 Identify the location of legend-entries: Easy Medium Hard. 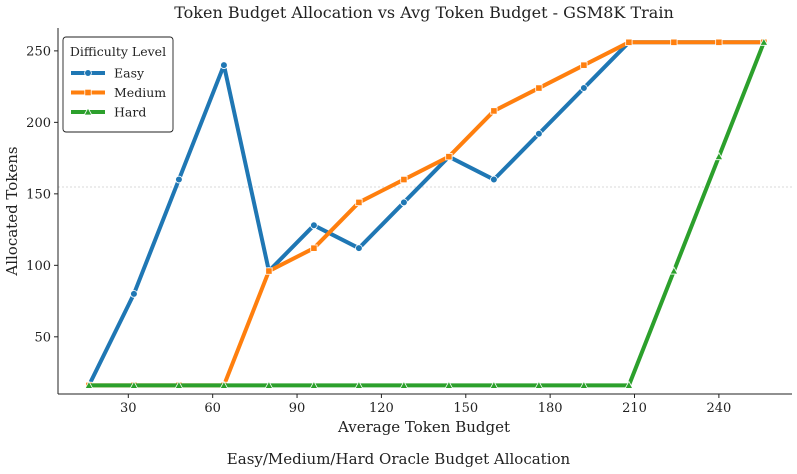
(118, 93).